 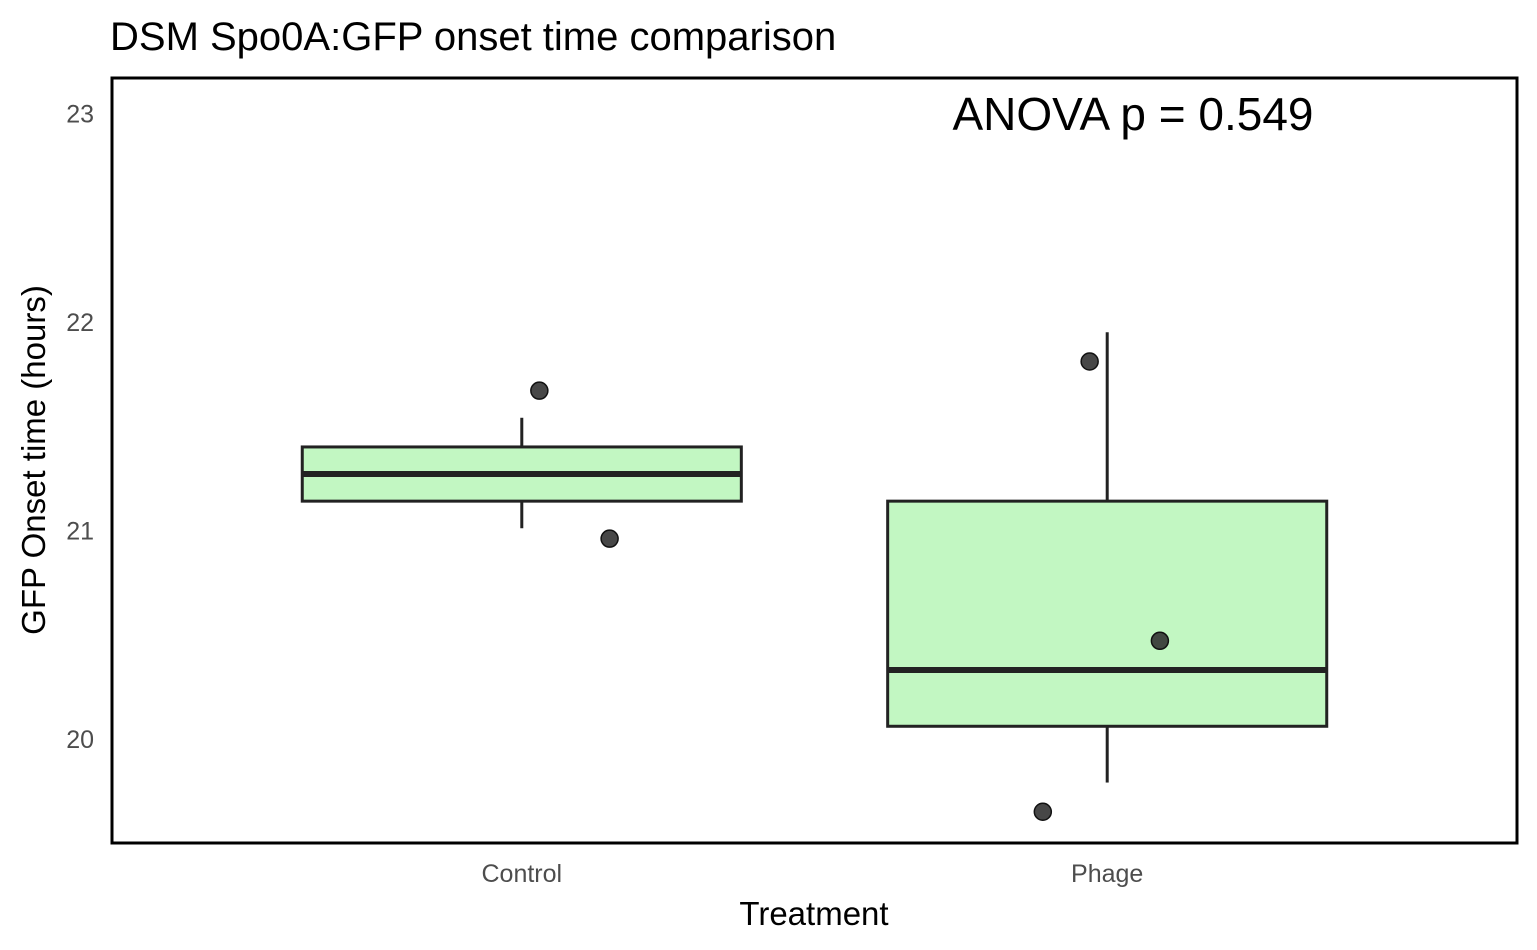 I want to click on box-phage, so click(x=1107, y=613).